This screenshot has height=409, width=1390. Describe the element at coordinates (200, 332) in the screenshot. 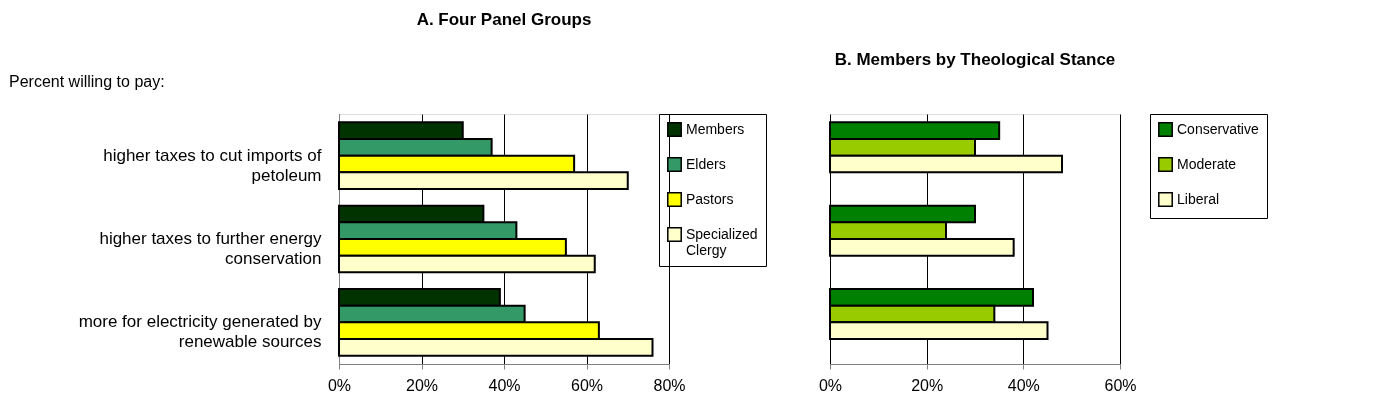

I see `y-tick-label: more for electricity generated by renewable sources` at that location.